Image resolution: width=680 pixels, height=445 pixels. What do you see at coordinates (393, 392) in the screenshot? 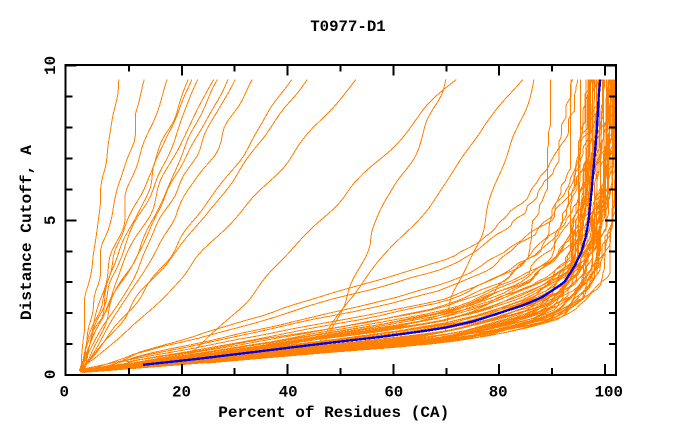
I see `svg-text: 60` at bounding box center [393, 392].